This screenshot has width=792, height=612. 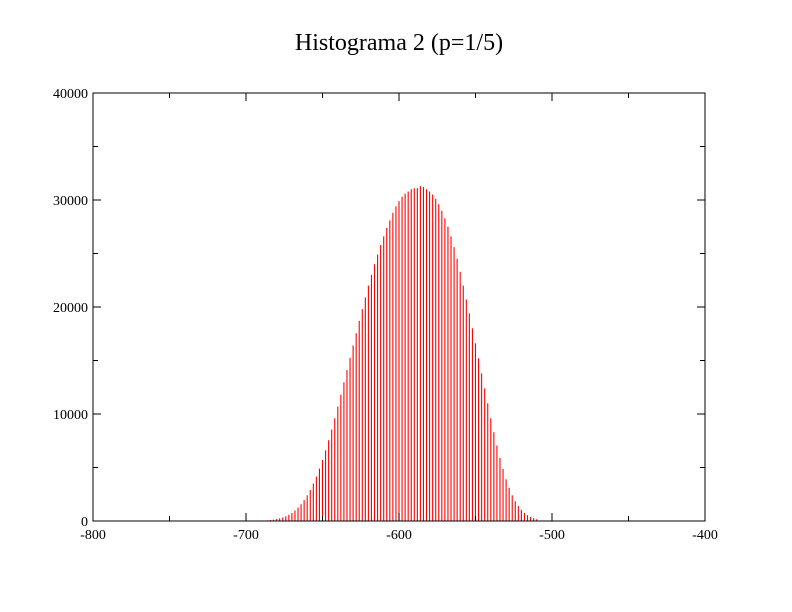 I want to click on x-tick-label: -500, so click(x=552, y=535).